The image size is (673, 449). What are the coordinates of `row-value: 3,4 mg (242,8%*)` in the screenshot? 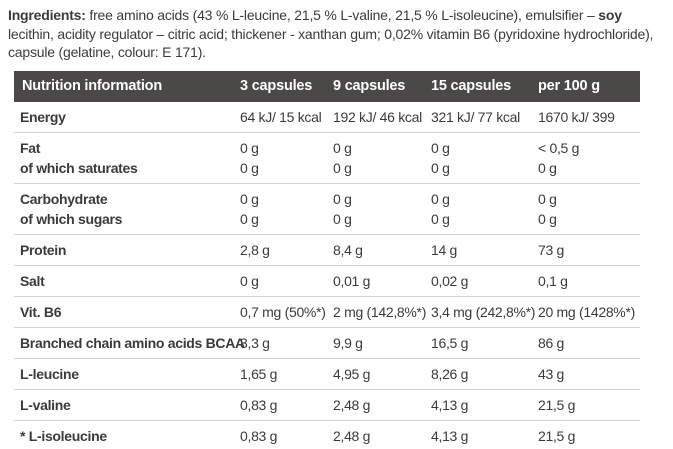 It's located at (483, 311).